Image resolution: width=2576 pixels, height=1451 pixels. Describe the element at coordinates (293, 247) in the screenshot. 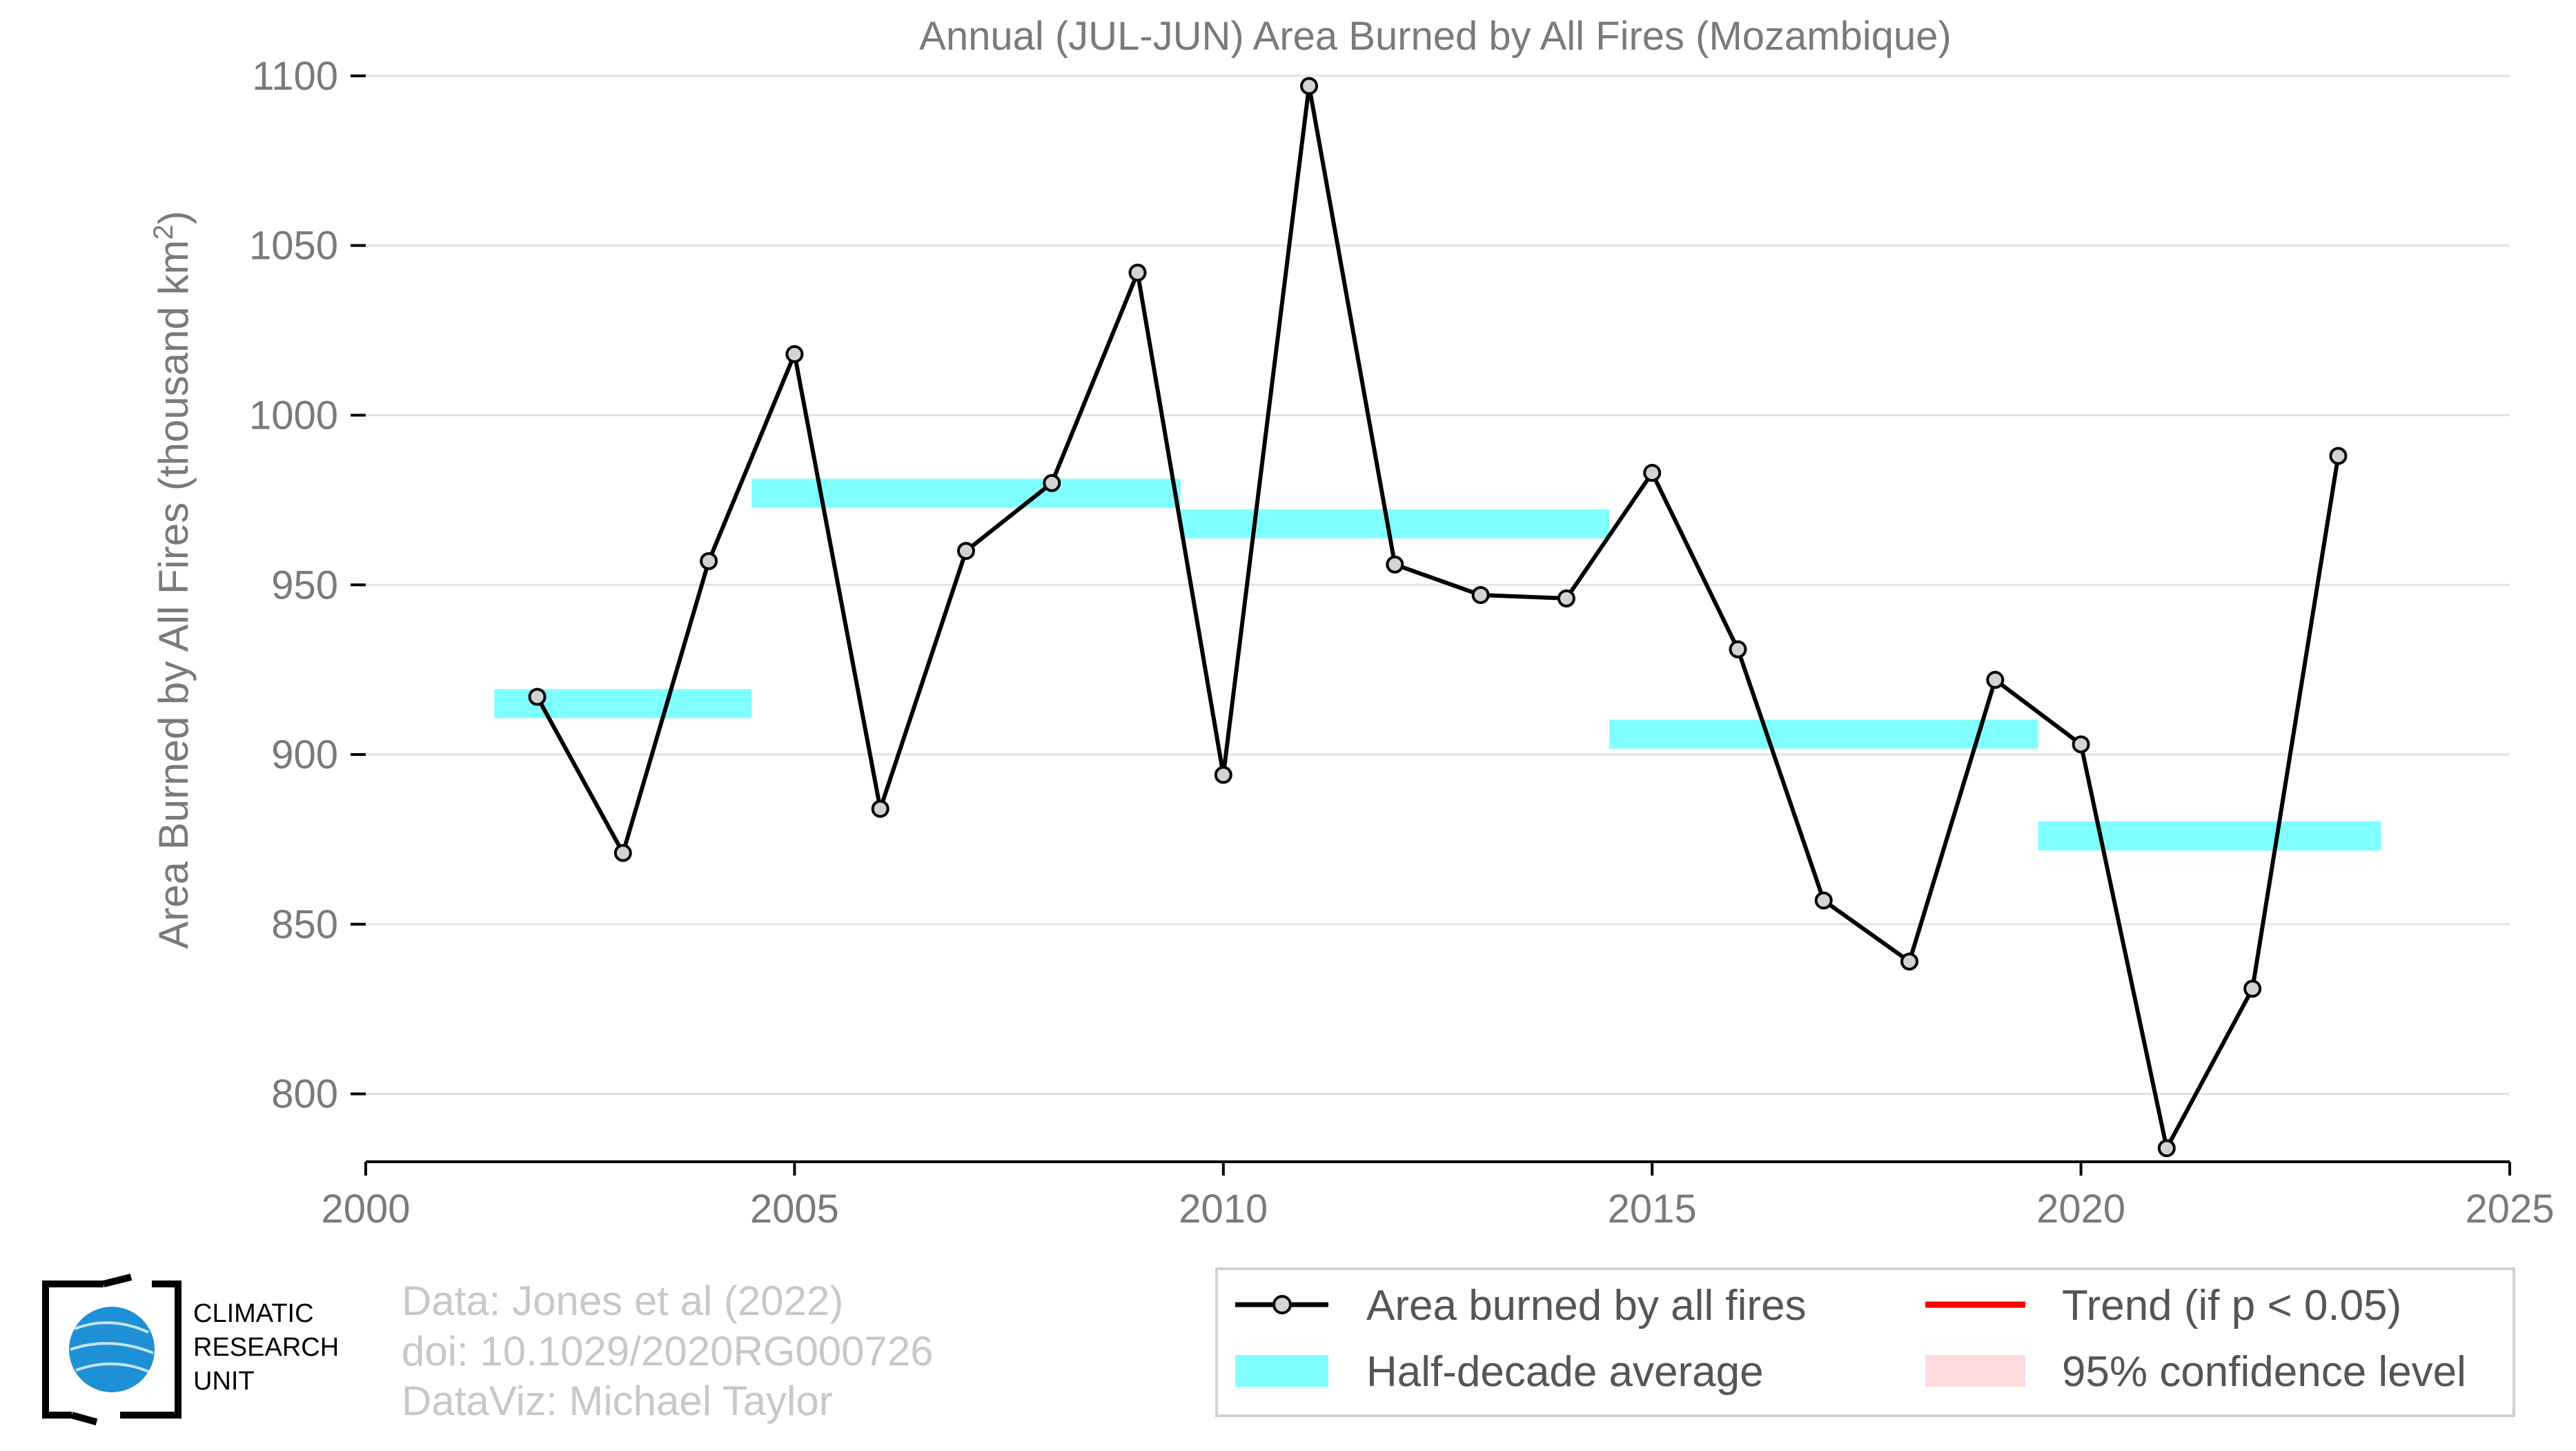

I see `y-tick-label-1050: 1050` at that location.